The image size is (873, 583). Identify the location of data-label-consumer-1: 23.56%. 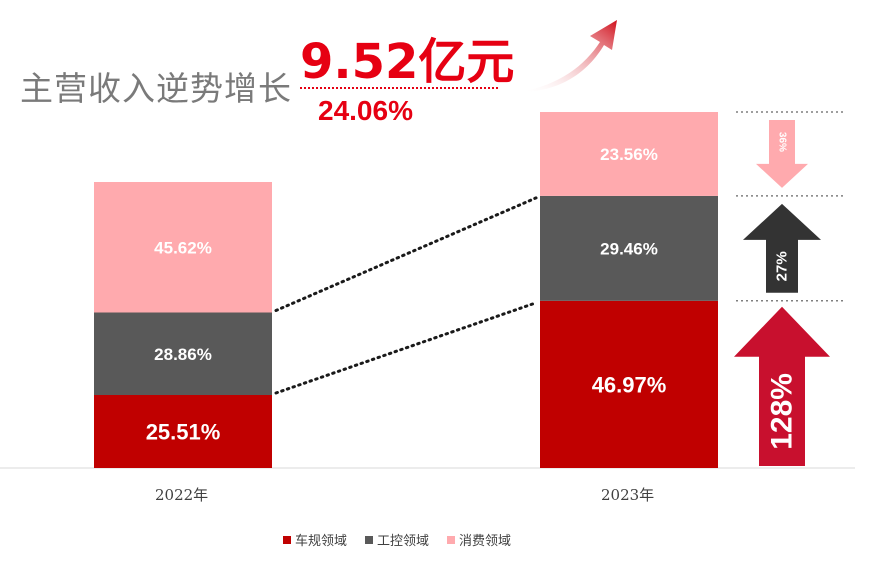
(629, 154).